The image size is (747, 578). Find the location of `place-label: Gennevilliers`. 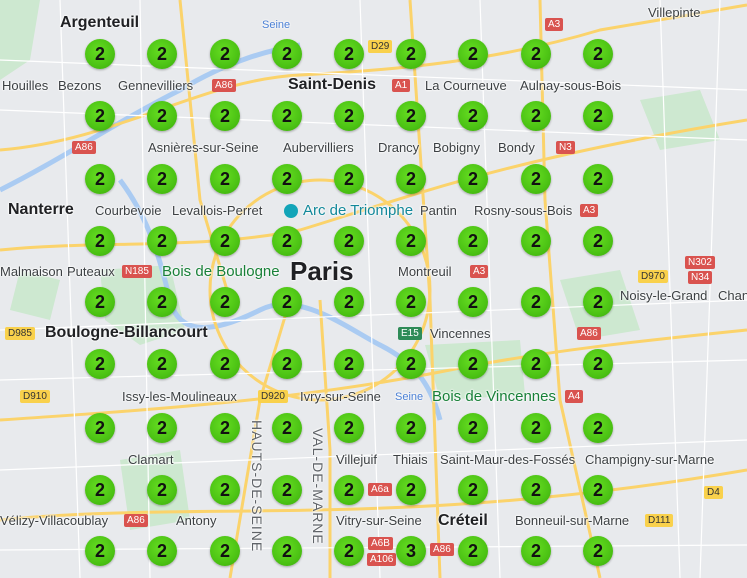

place-label: Gennevilliers is located at coordinates (156, 85).